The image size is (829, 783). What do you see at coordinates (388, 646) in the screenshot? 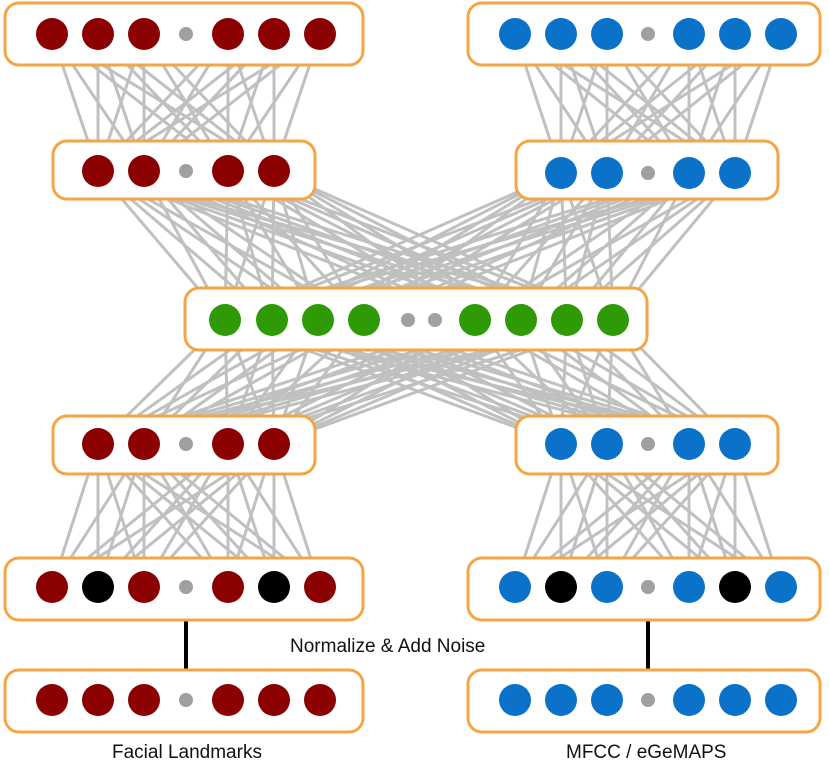
I see `normalize-noise-label: Normalize & Add Noise` at bounding box center [388, 646].